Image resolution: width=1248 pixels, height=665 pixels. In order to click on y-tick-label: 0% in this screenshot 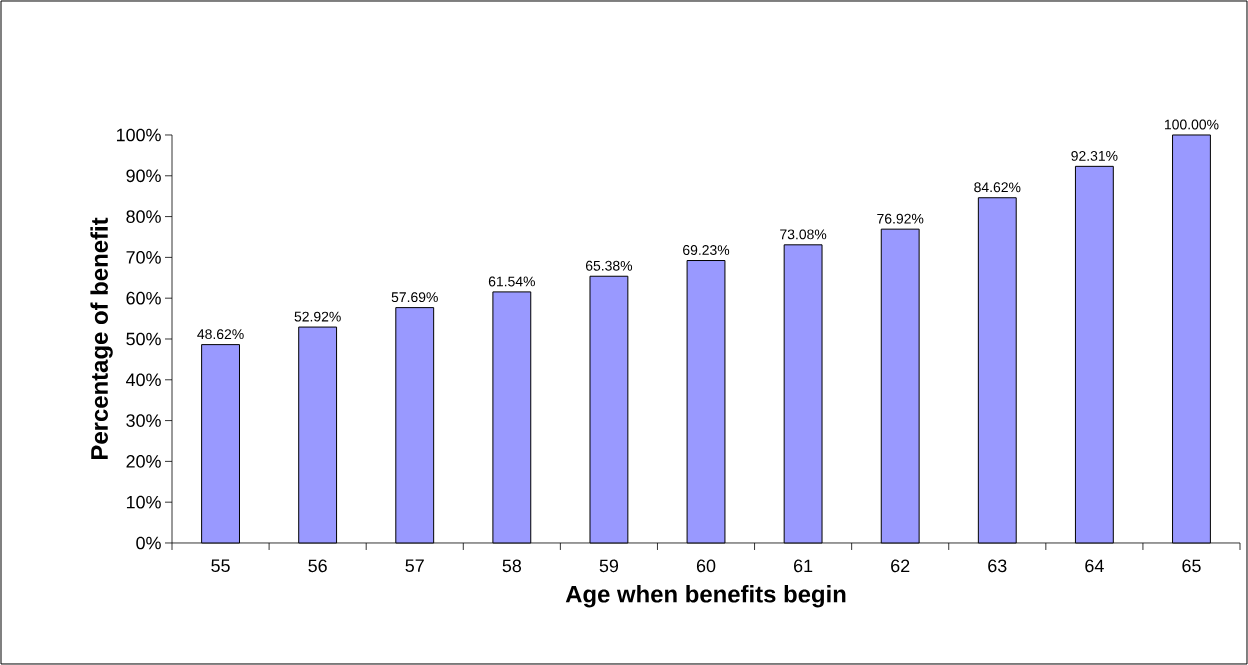, I will do `click(148, 543)`.